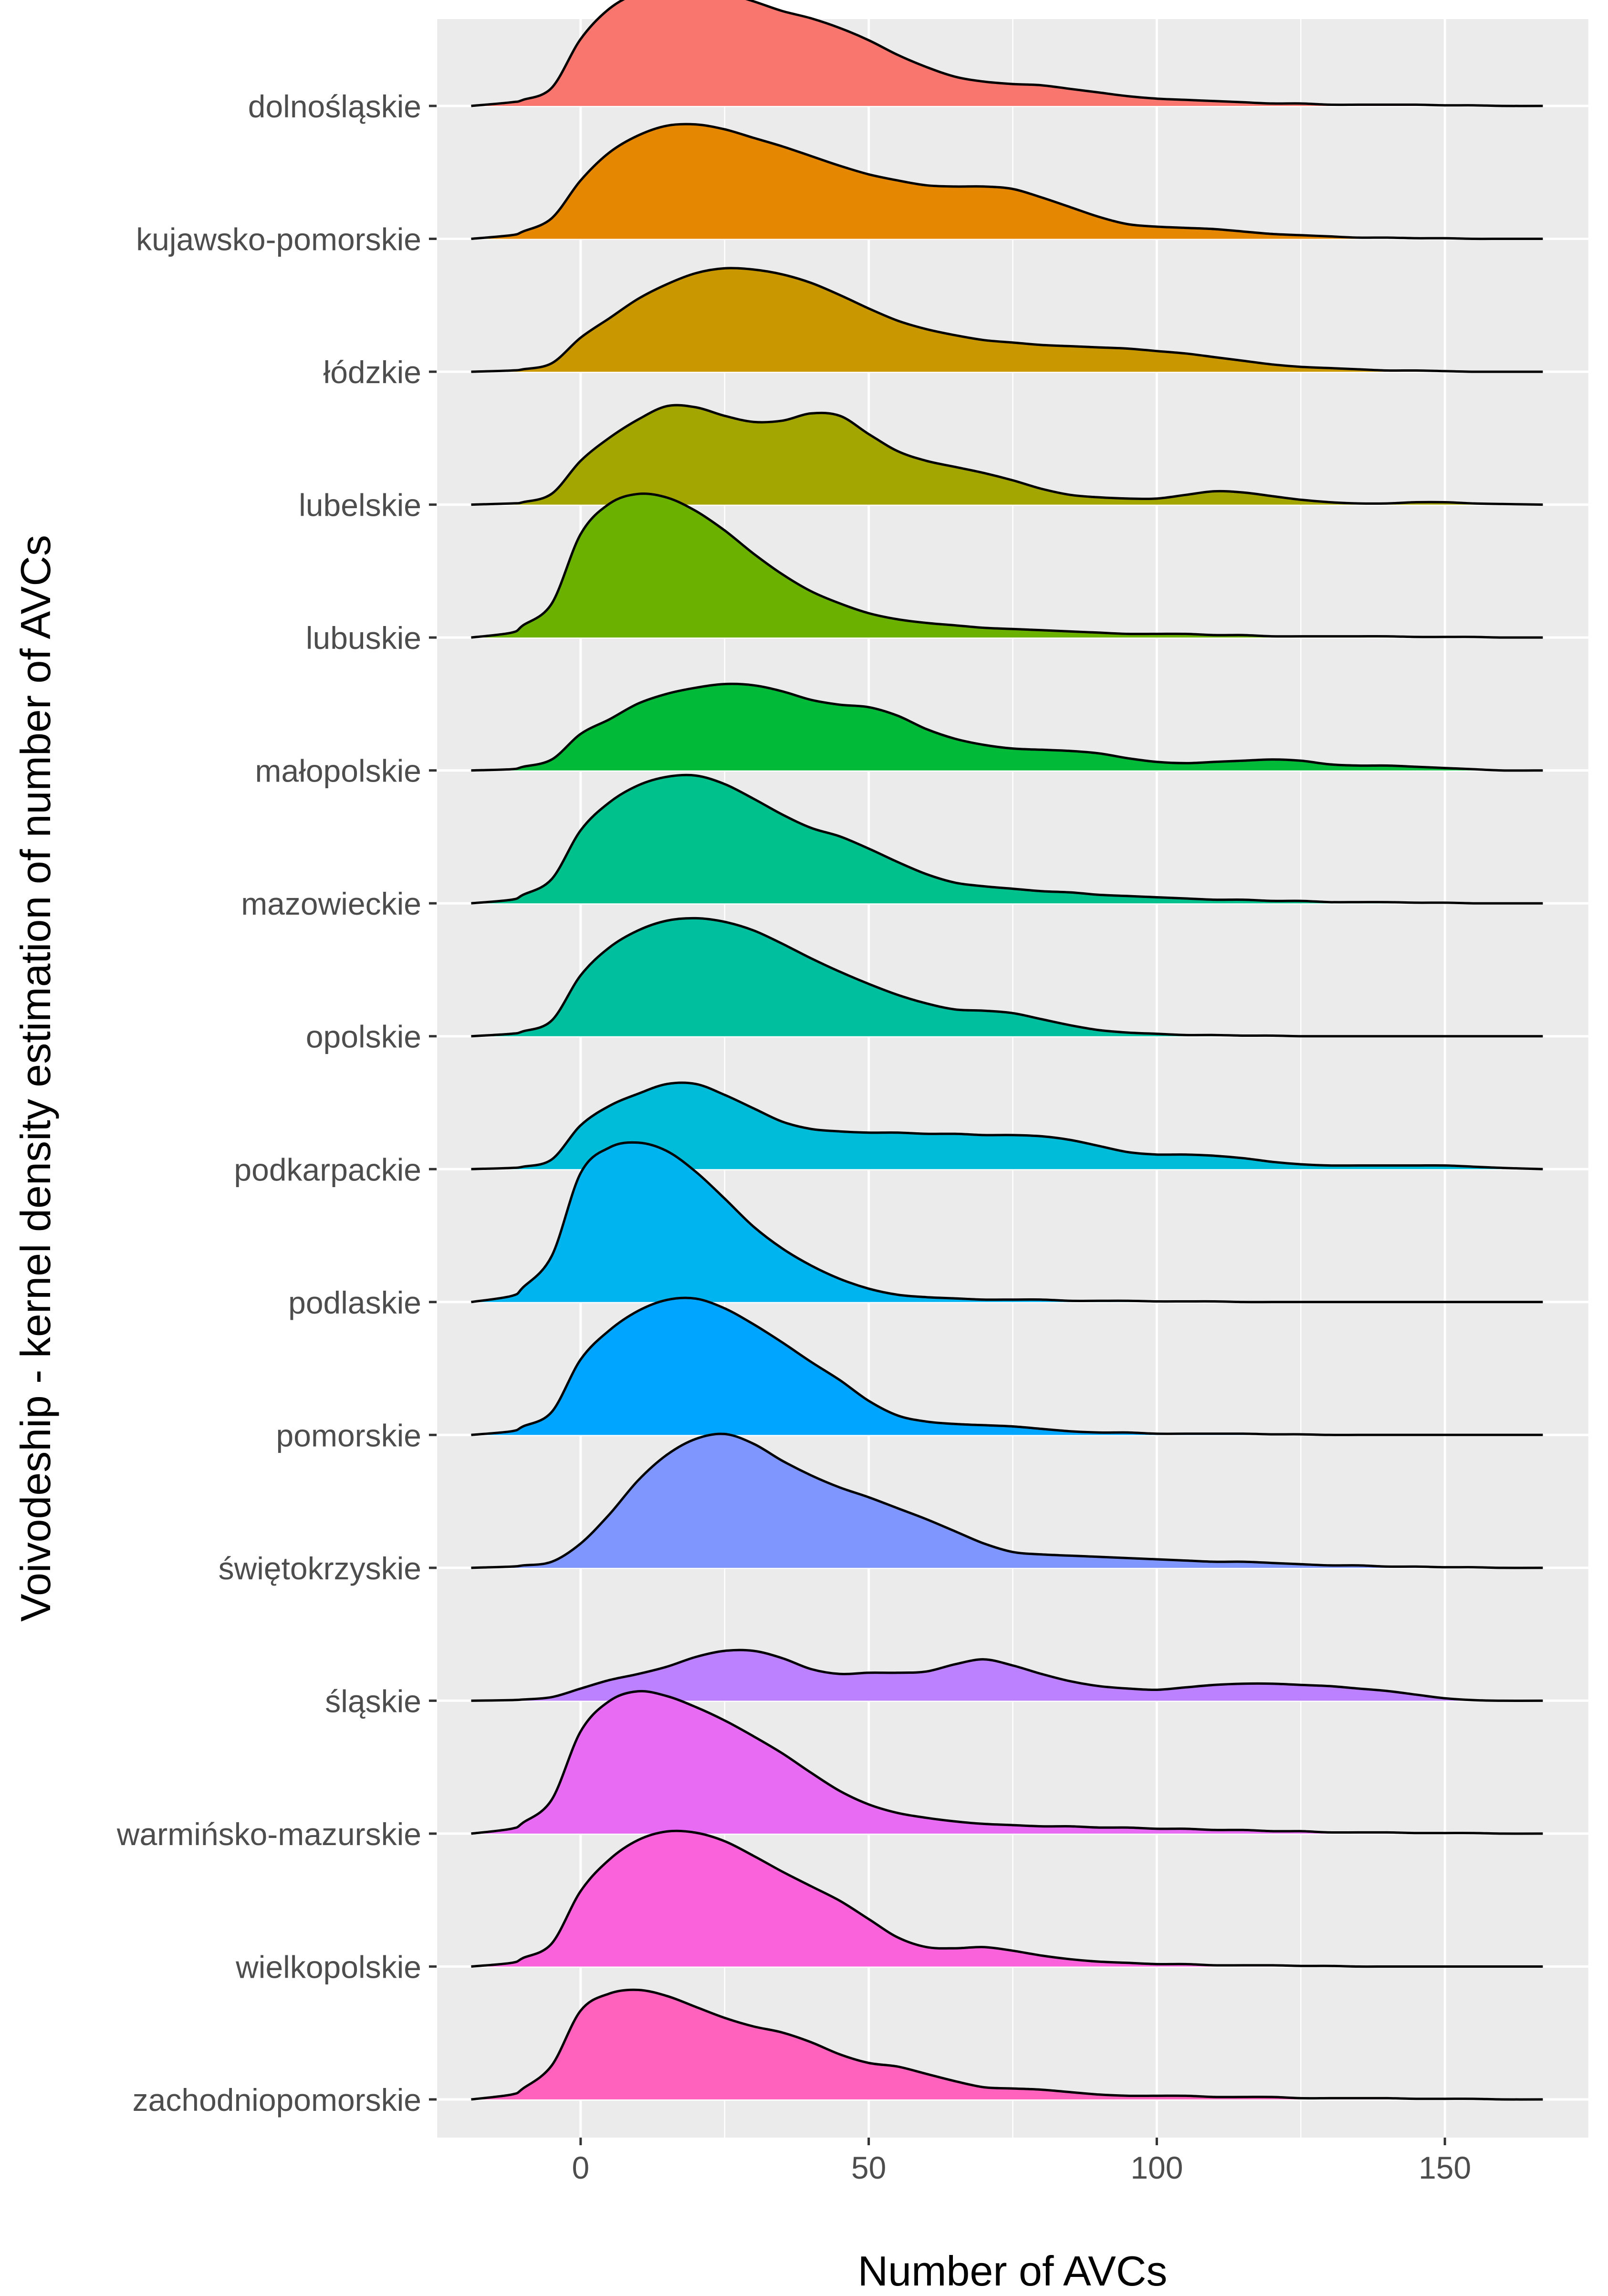 Image resolution: width=1608 pixels, height=2296 pixels. What do you see at coordinates (268, 1834) in the screenshot?
I see `y-tick-label-warminsko-mazurskie: warmińsko-mazurskie` at bounding box center [268, 1834].